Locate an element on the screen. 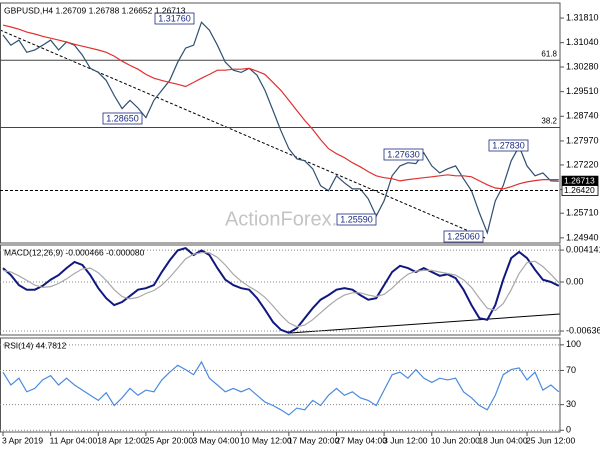  y-tick-label: 1.30280 is located at coordinates (582, 66).